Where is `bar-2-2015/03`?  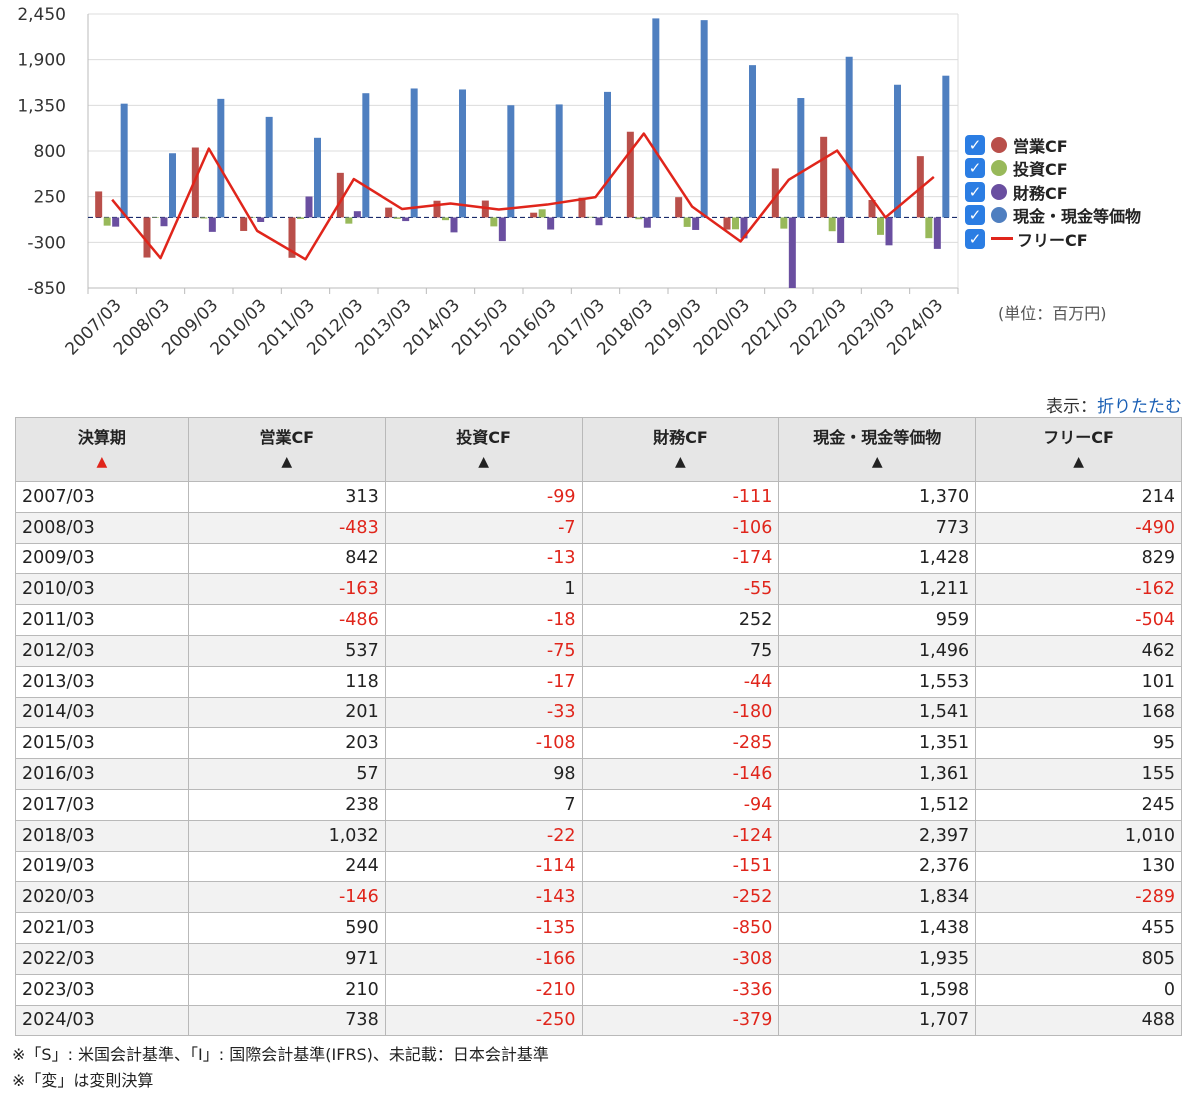
bar-2-2015/03 is located at coordinates (502, 229).